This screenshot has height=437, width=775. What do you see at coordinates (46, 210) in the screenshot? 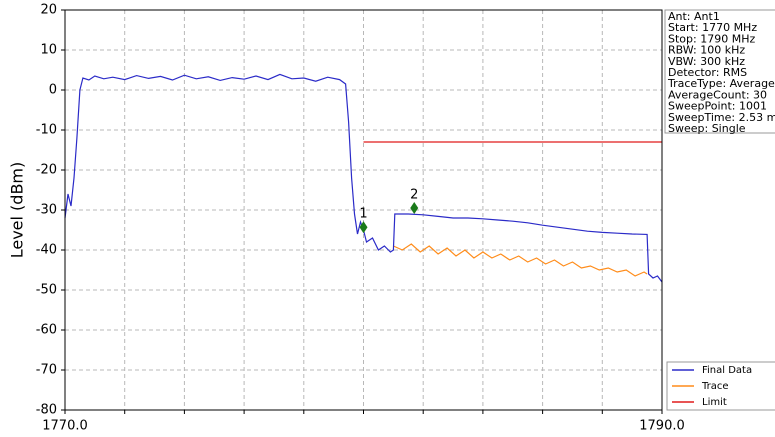
I see `y-tick-label: -30` at bounding box center [46, 210].